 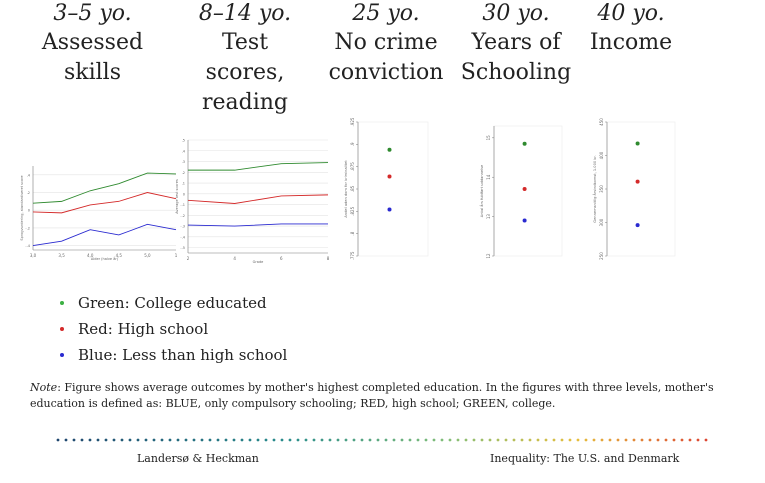 I want to click on y-tick-label: .85, so click(x=352, y=188).